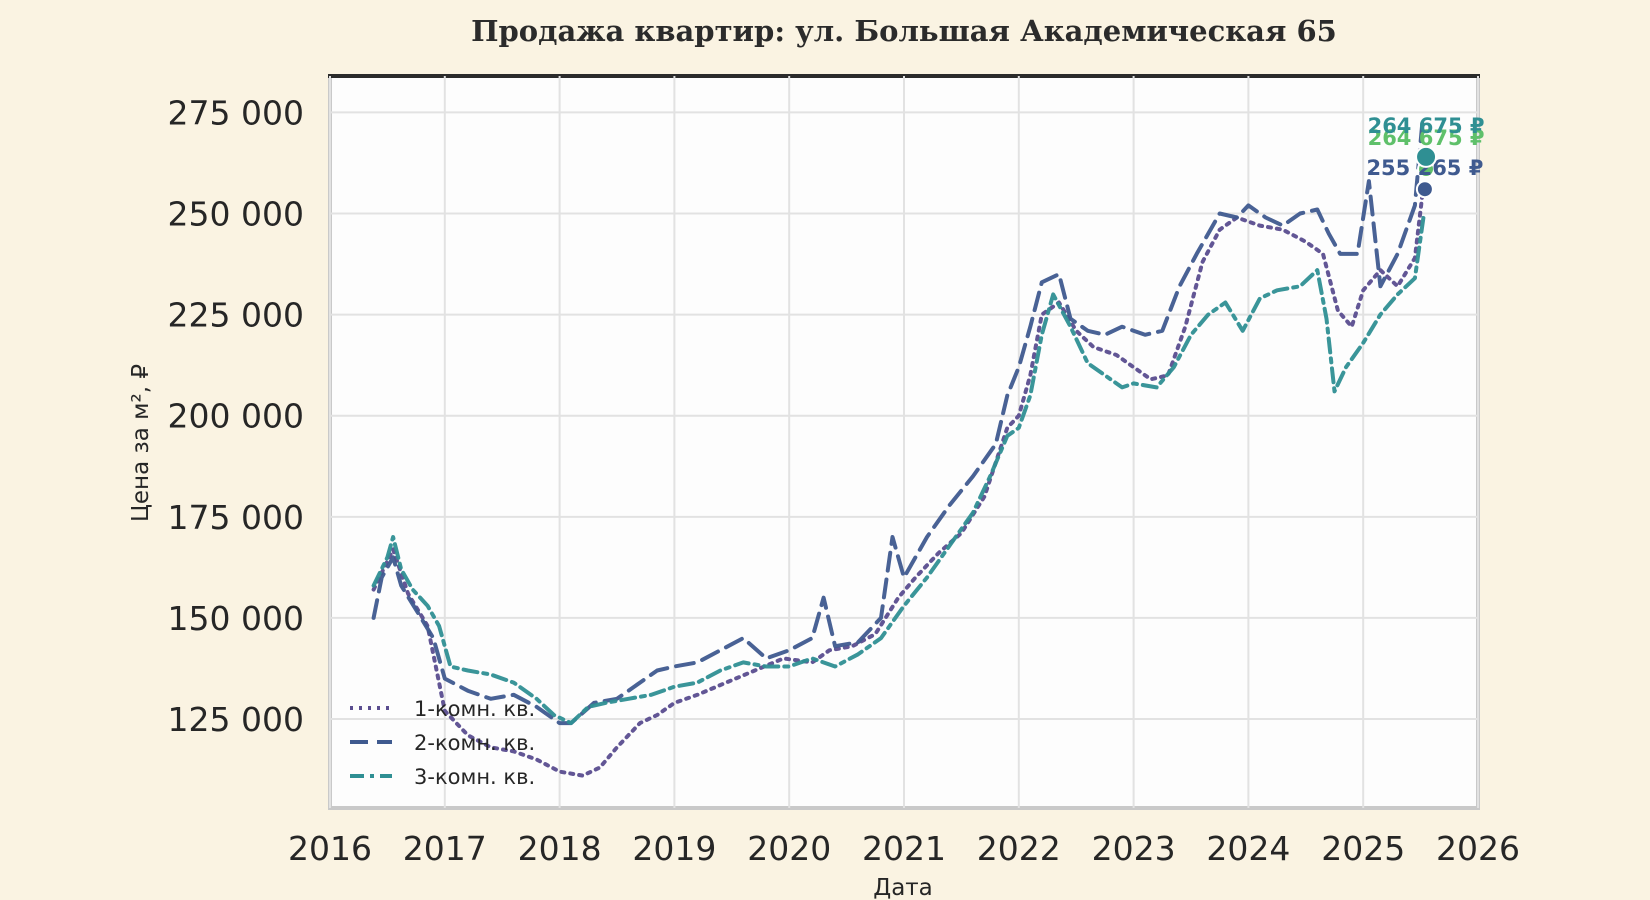  What do you see at coordinates (1426, 126) in the screenshot?
I see `end-value-label-3: 264 675 ₽` at bounding box center [1426, 126].